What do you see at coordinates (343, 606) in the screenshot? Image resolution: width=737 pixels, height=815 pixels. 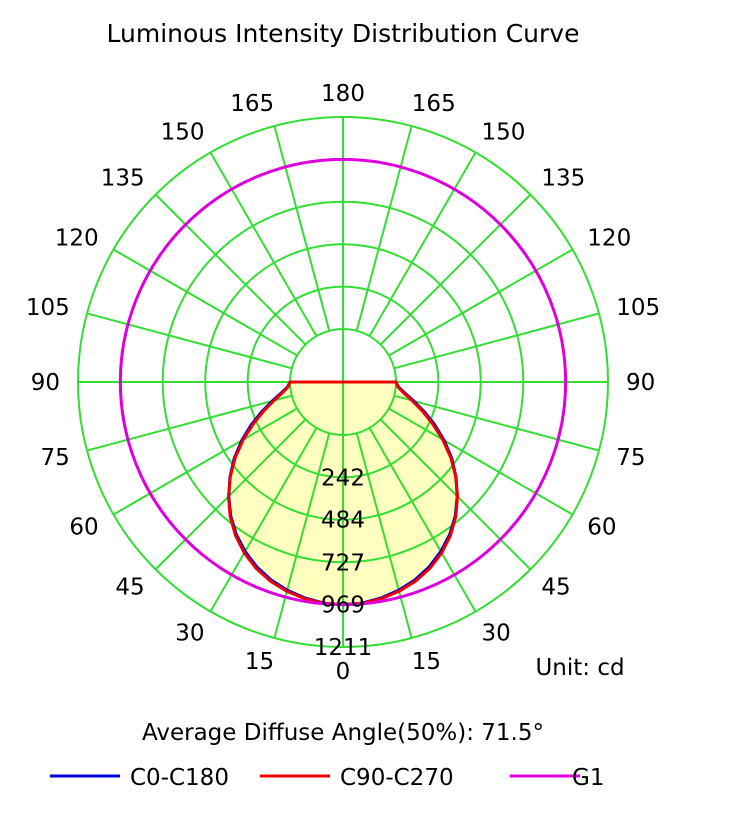 I see `radial-label-969: 969` at bounding box center [343, 606].